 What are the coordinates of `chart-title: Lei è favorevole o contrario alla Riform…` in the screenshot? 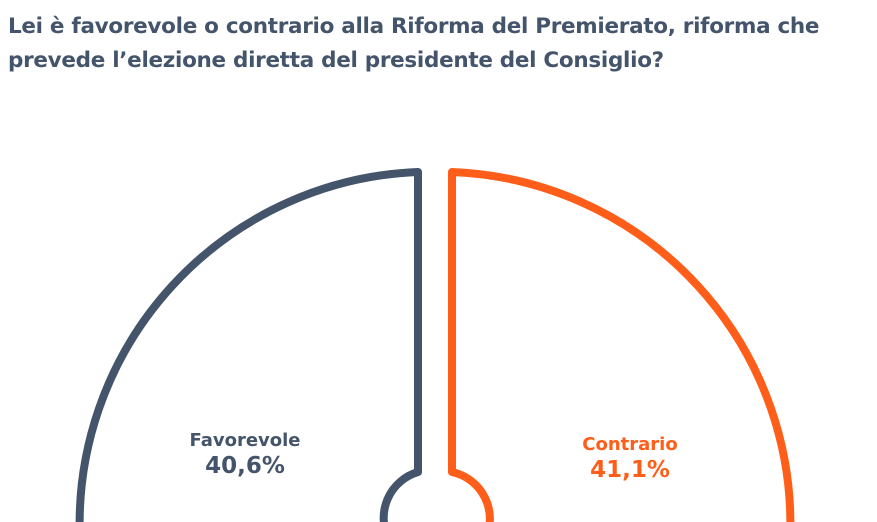 It's located at (414, 43).